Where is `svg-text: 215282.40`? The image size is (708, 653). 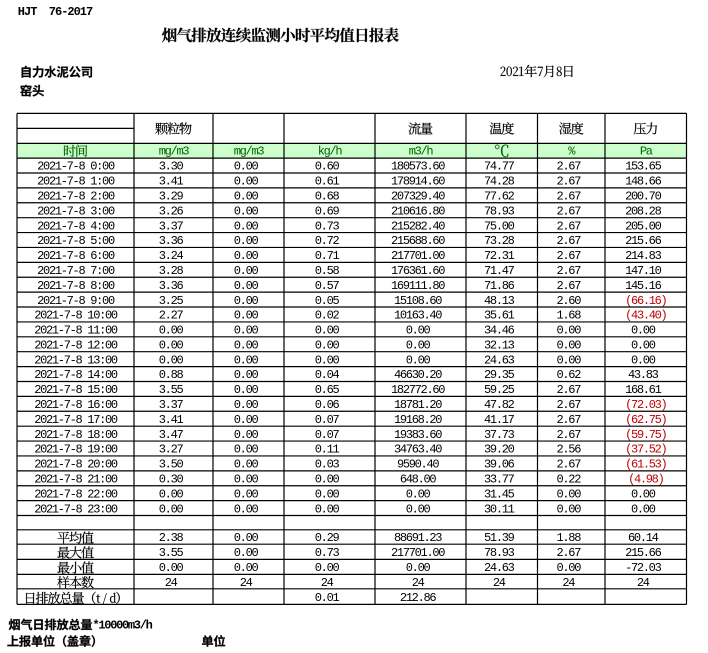
svg-text: 215282.40 is located at coordinates (418, 226).